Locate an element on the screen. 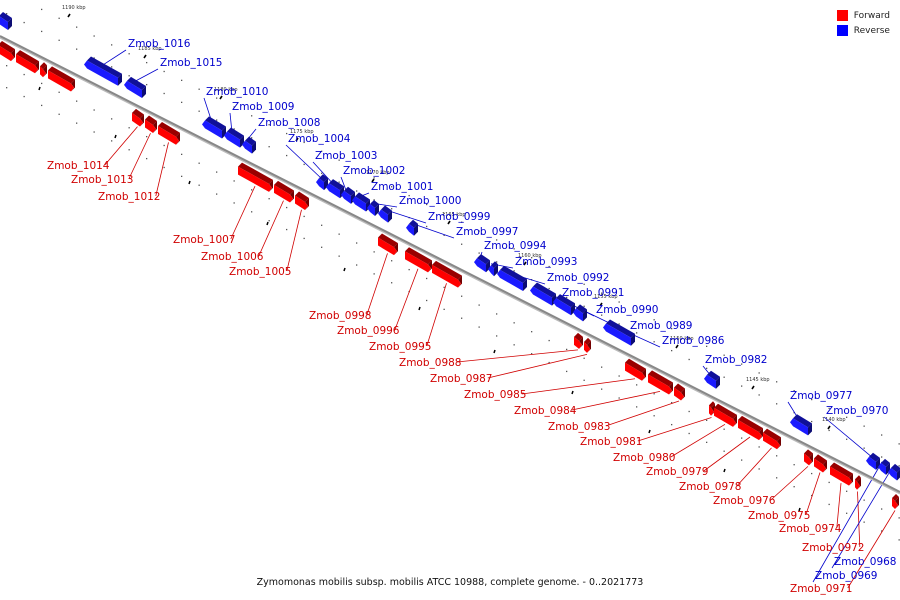 Image resolution: width=900 pixels, height=600 pixels. kbp-tick-label: 1155 kbp is located at coordinates (606, 297).